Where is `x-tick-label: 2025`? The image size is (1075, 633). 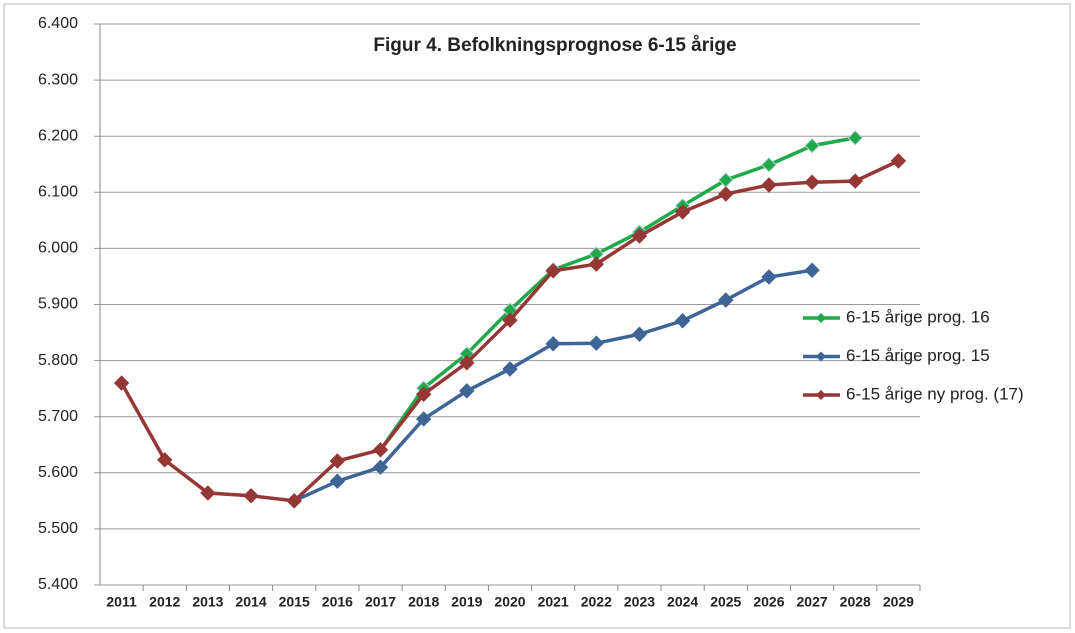 x-tick-label: 2025 is located at coordinates (725, 602).